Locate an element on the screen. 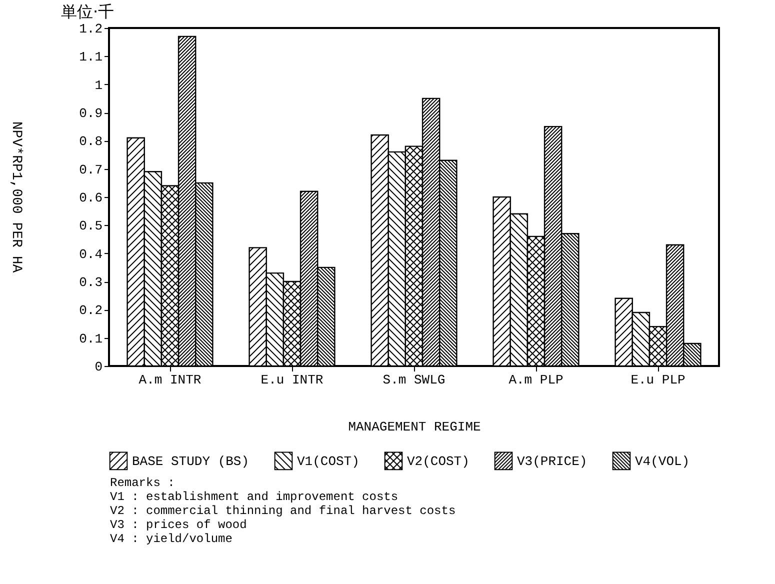 This screenshot has height=584, width=775. legend-label: V2(COST) is located at coordinates (438, 461).